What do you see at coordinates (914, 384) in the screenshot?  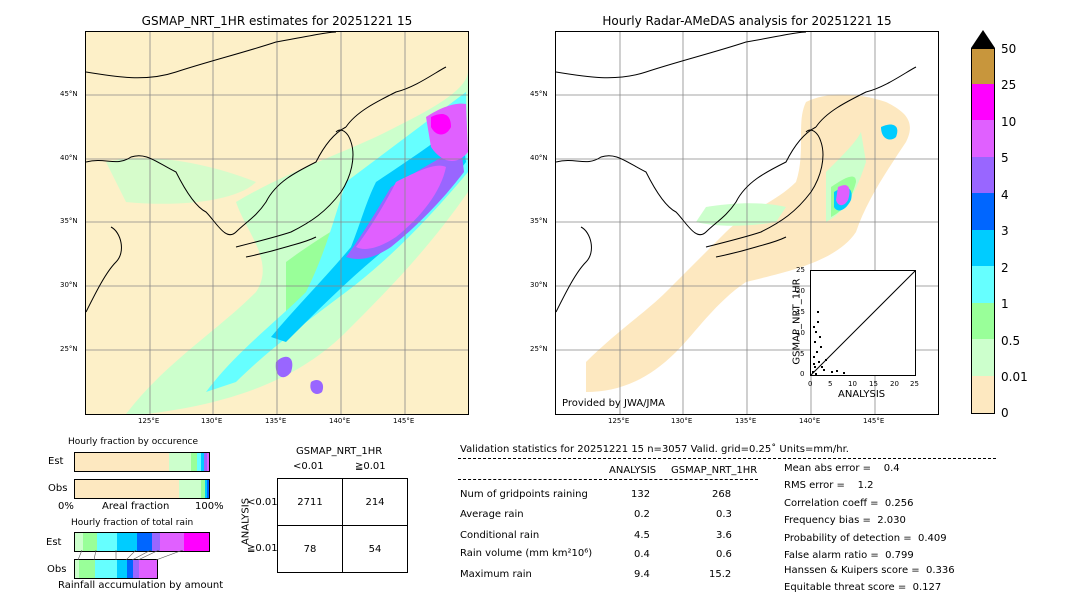 I see `scatter-xtick: 25` at bounding box center [914, 384].